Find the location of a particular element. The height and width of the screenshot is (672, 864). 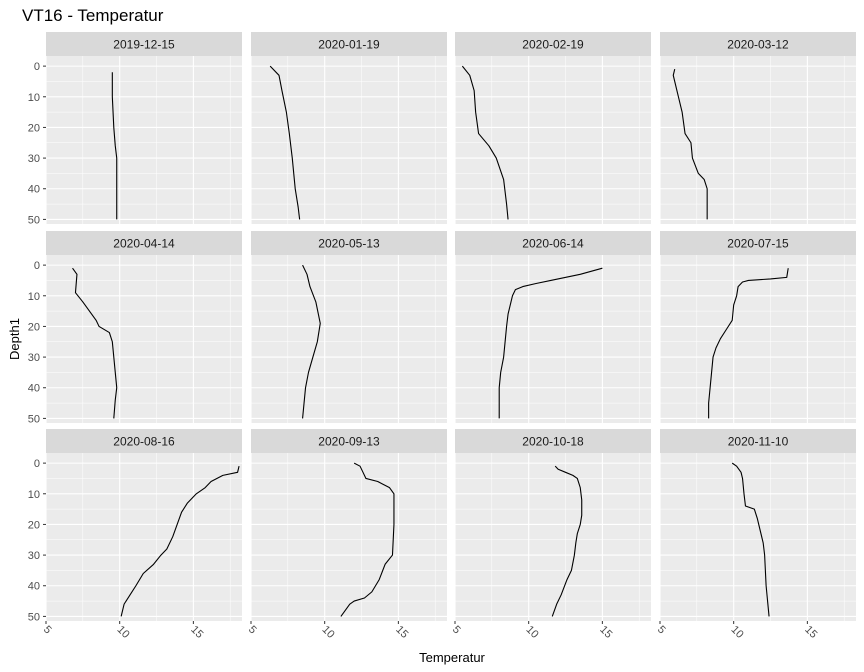

facet-label: 2019-12-15 is located at coordinates (144, 45).